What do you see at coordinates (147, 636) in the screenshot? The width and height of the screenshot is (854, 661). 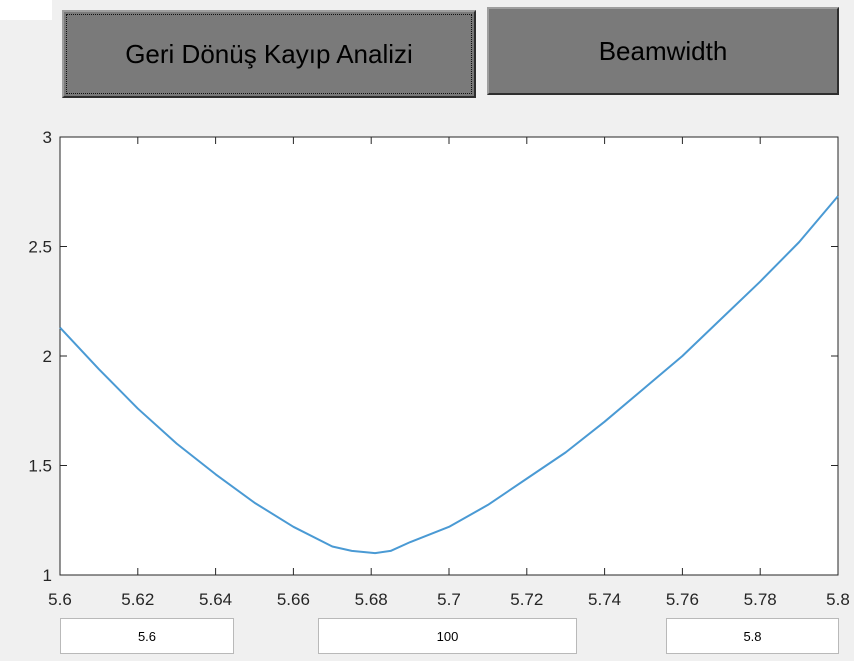 I see `freq-min-input: 5.6` at bounding box center [147, 636].